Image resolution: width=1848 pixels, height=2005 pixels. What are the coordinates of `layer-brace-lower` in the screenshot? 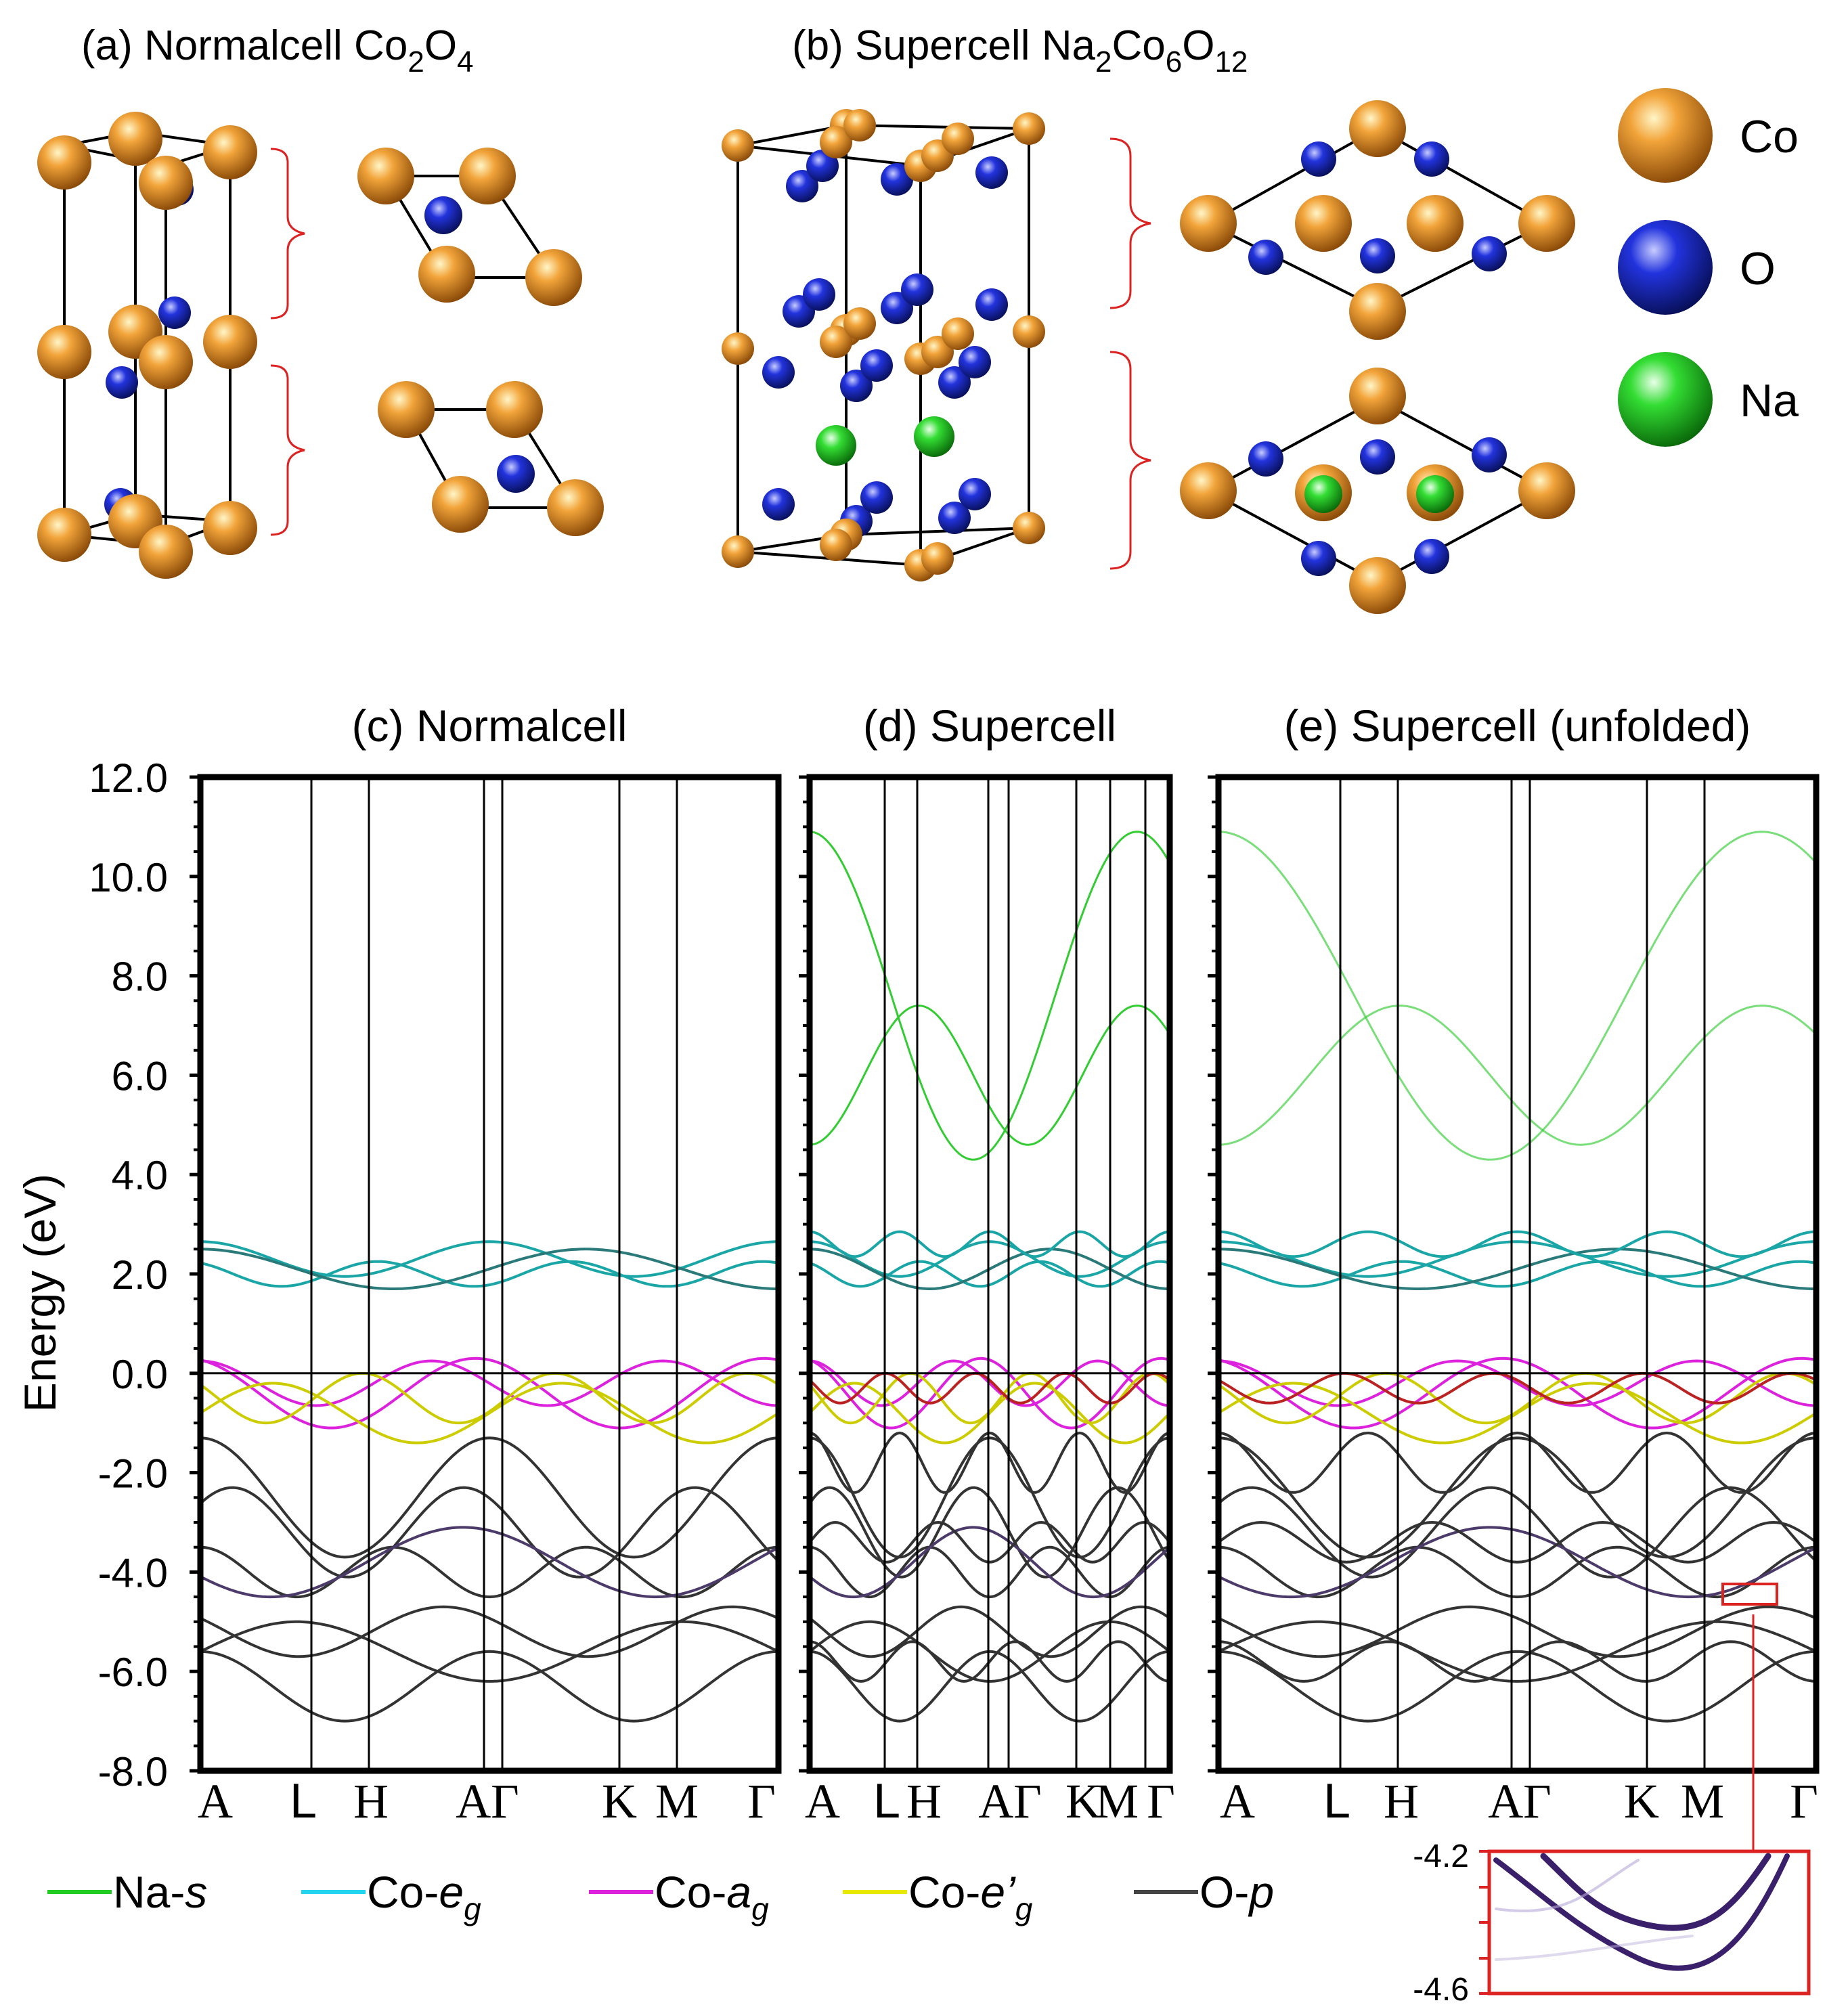 It's located at (1130, 460).